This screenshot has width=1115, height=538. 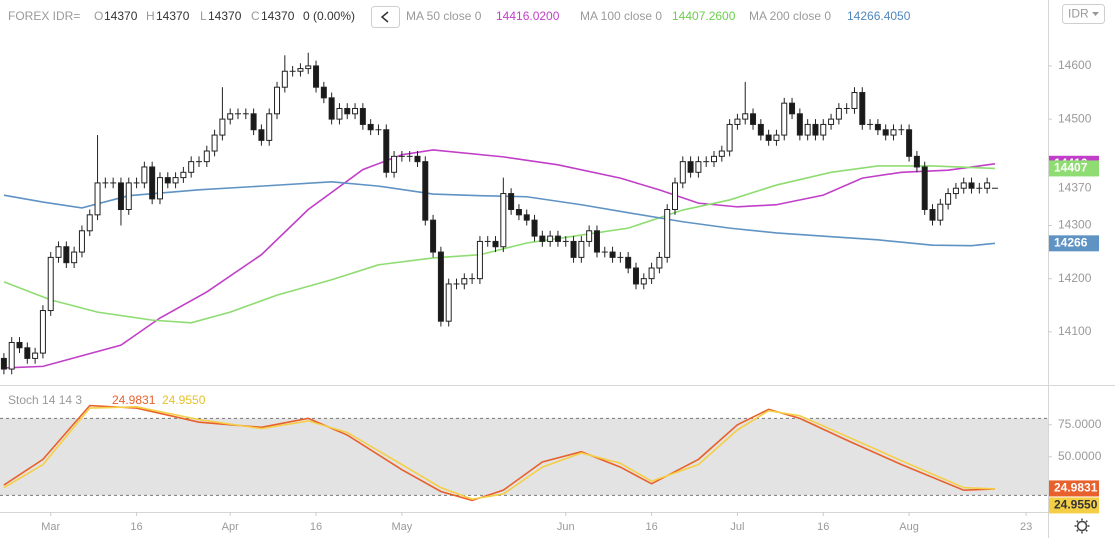 I want to click on y-tick-label: 50.0000, so click(x=1080, y=456).